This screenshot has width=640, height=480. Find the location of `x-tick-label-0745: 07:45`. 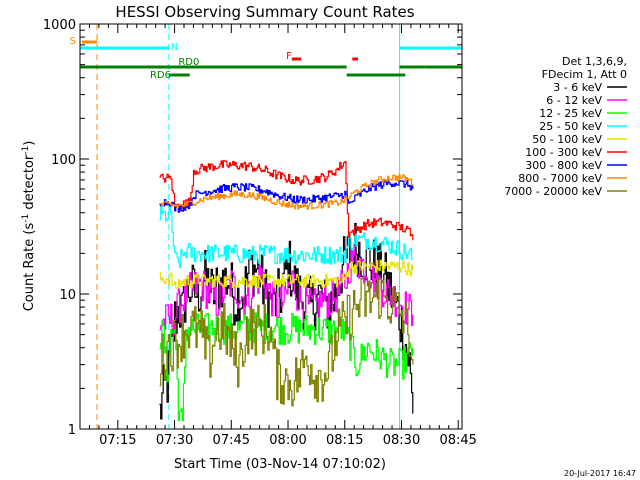

x-tick-label-0745: 07:45 is located at coordinates (231, 440).